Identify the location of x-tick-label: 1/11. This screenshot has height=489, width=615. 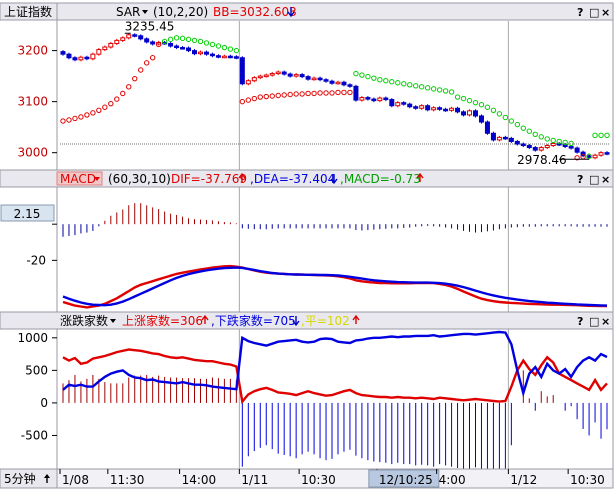
(254, 480).